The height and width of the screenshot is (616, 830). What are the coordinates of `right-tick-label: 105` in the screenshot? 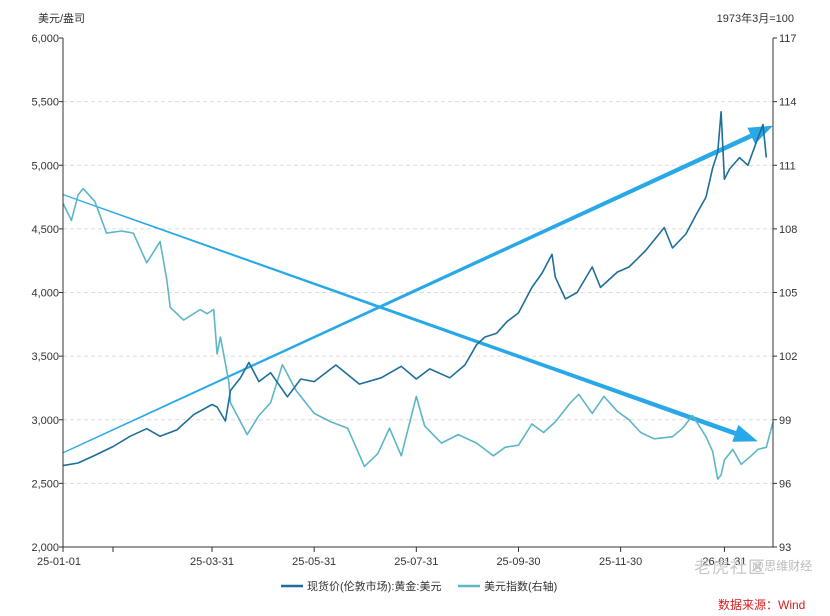 It's located at (788, 294).